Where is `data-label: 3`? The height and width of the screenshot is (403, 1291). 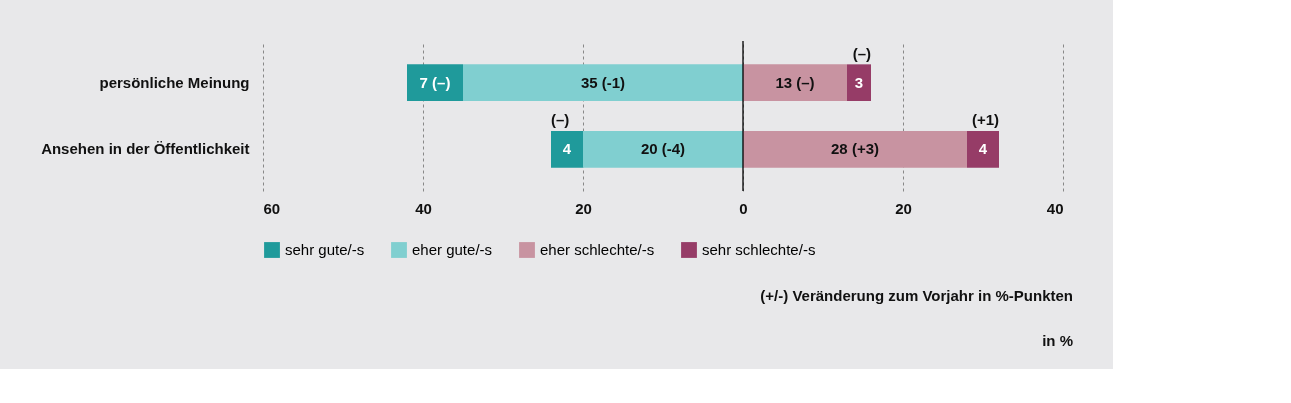 data-label: 3 is located at coordinates (859, 82).